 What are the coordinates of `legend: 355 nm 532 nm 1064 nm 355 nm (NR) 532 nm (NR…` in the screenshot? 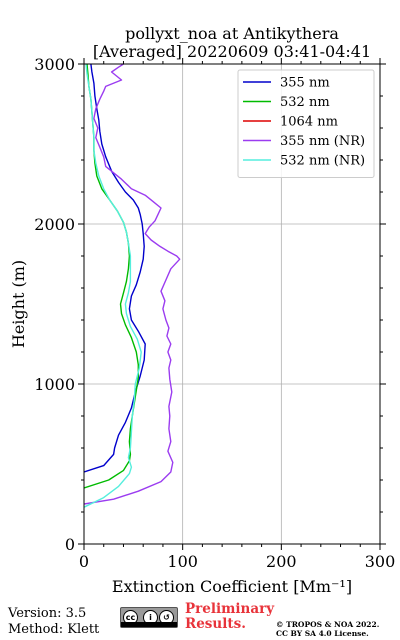 It's located at (306, 123).